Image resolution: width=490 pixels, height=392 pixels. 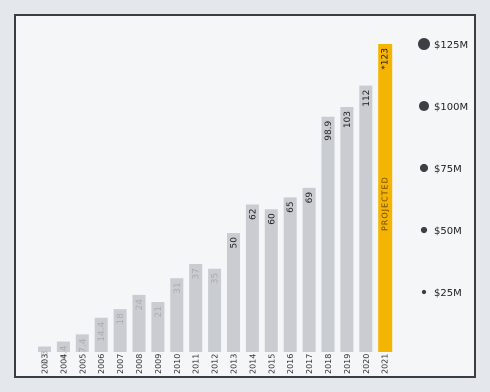 I want to click on x-tick-label: 2015, so click(x=271, y=364).